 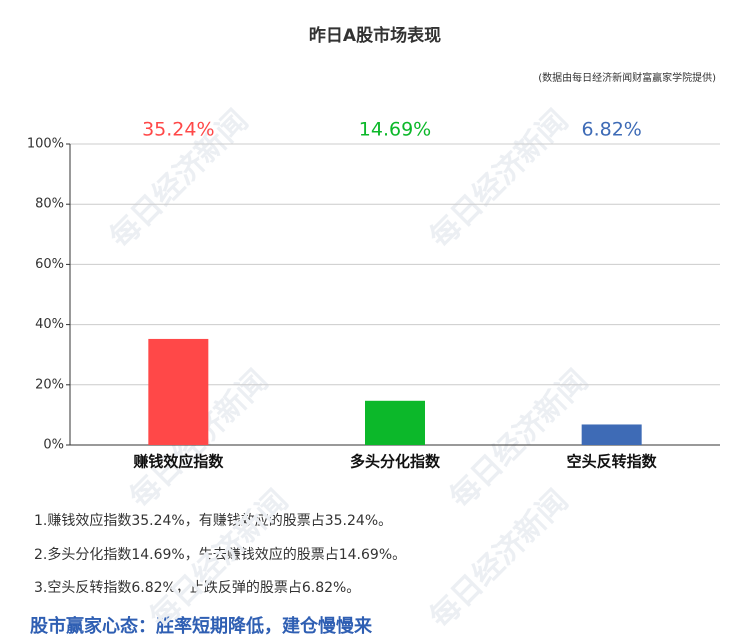 What do you see at coordinates (627, 77) in the screenshot?
I see `chart-subtitle: (数据由每日经济新闻财富赢家学院提供)` at bounding box center [627, 77].